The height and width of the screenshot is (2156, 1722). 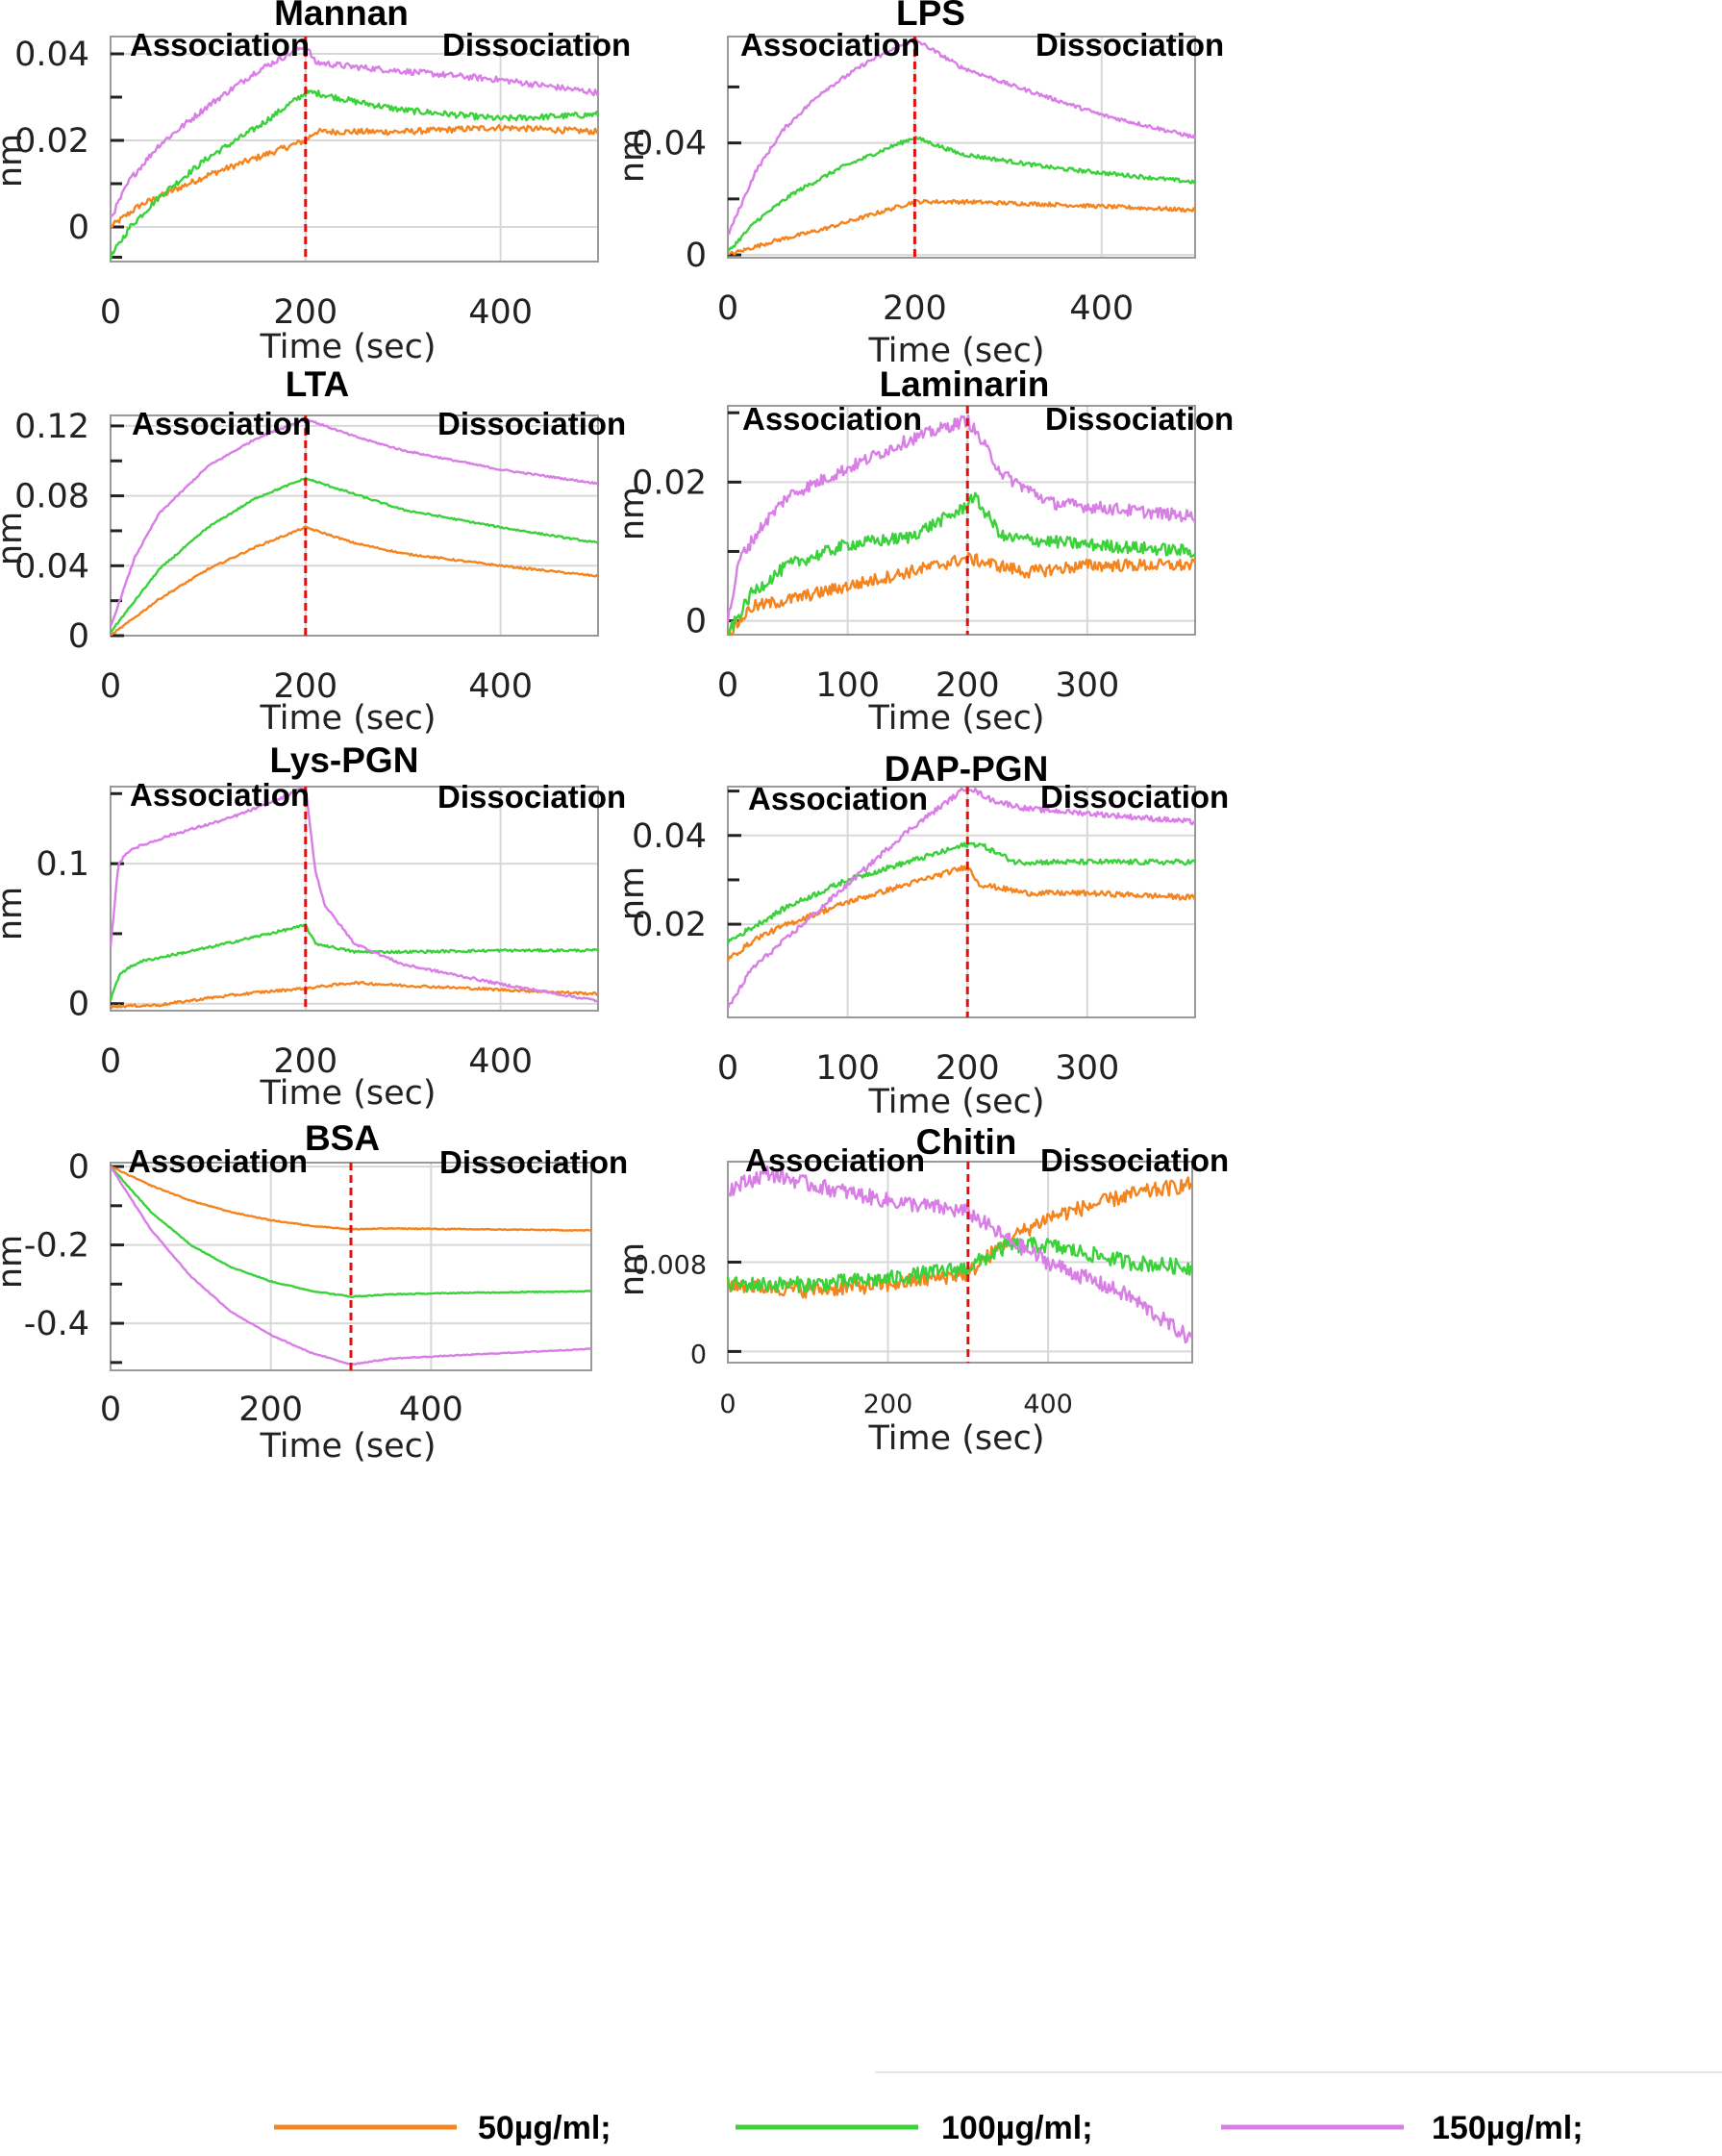 What do you see at coordinates (51, 497) in the screenshot?
I see `y-tick-label: 0.08` at bounding box center [51, 497].